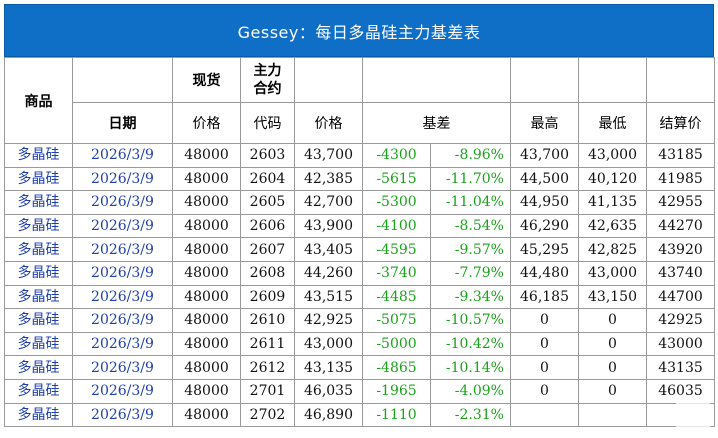 The height and width of the screenshot is (438, 718). Describe the element at coordinates (544, 155) in the screenshot. I see `cell-high: 43,700` at that location.